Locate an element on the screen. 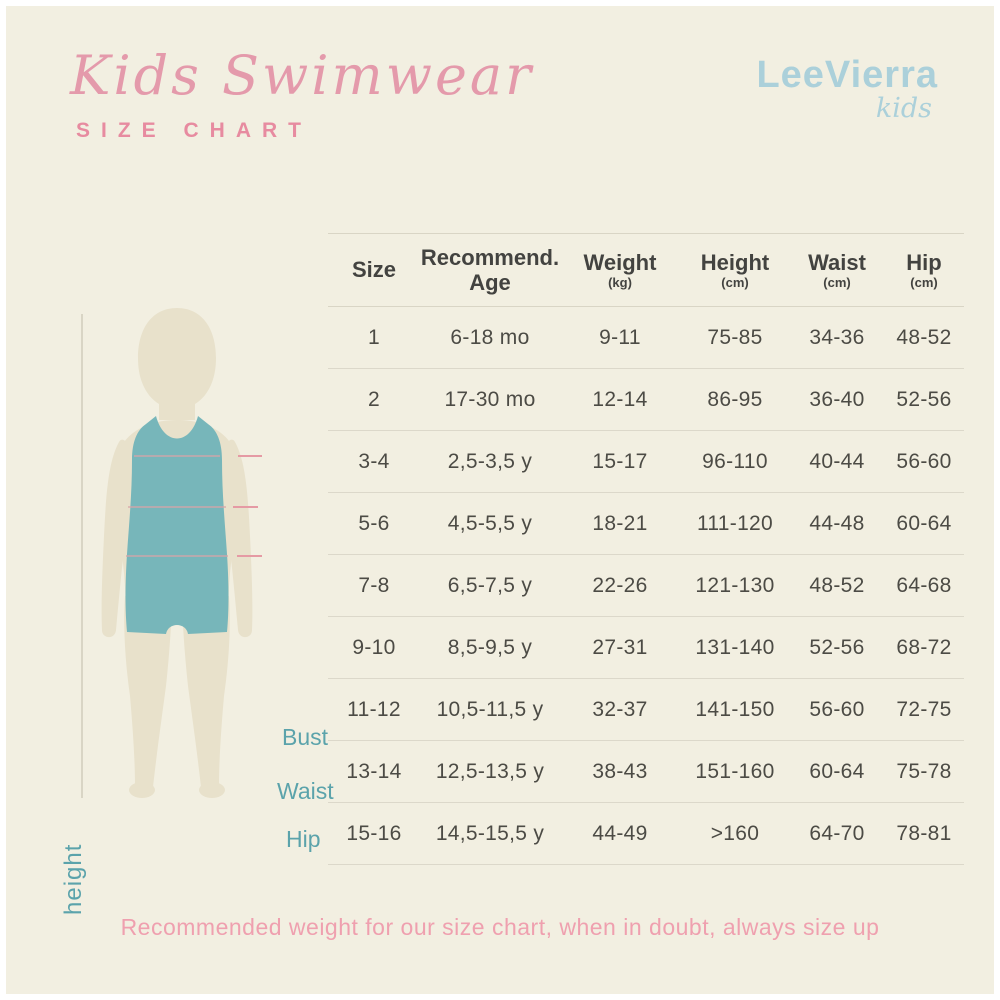  bust-label: Bust is located at coordinates (305, 737).